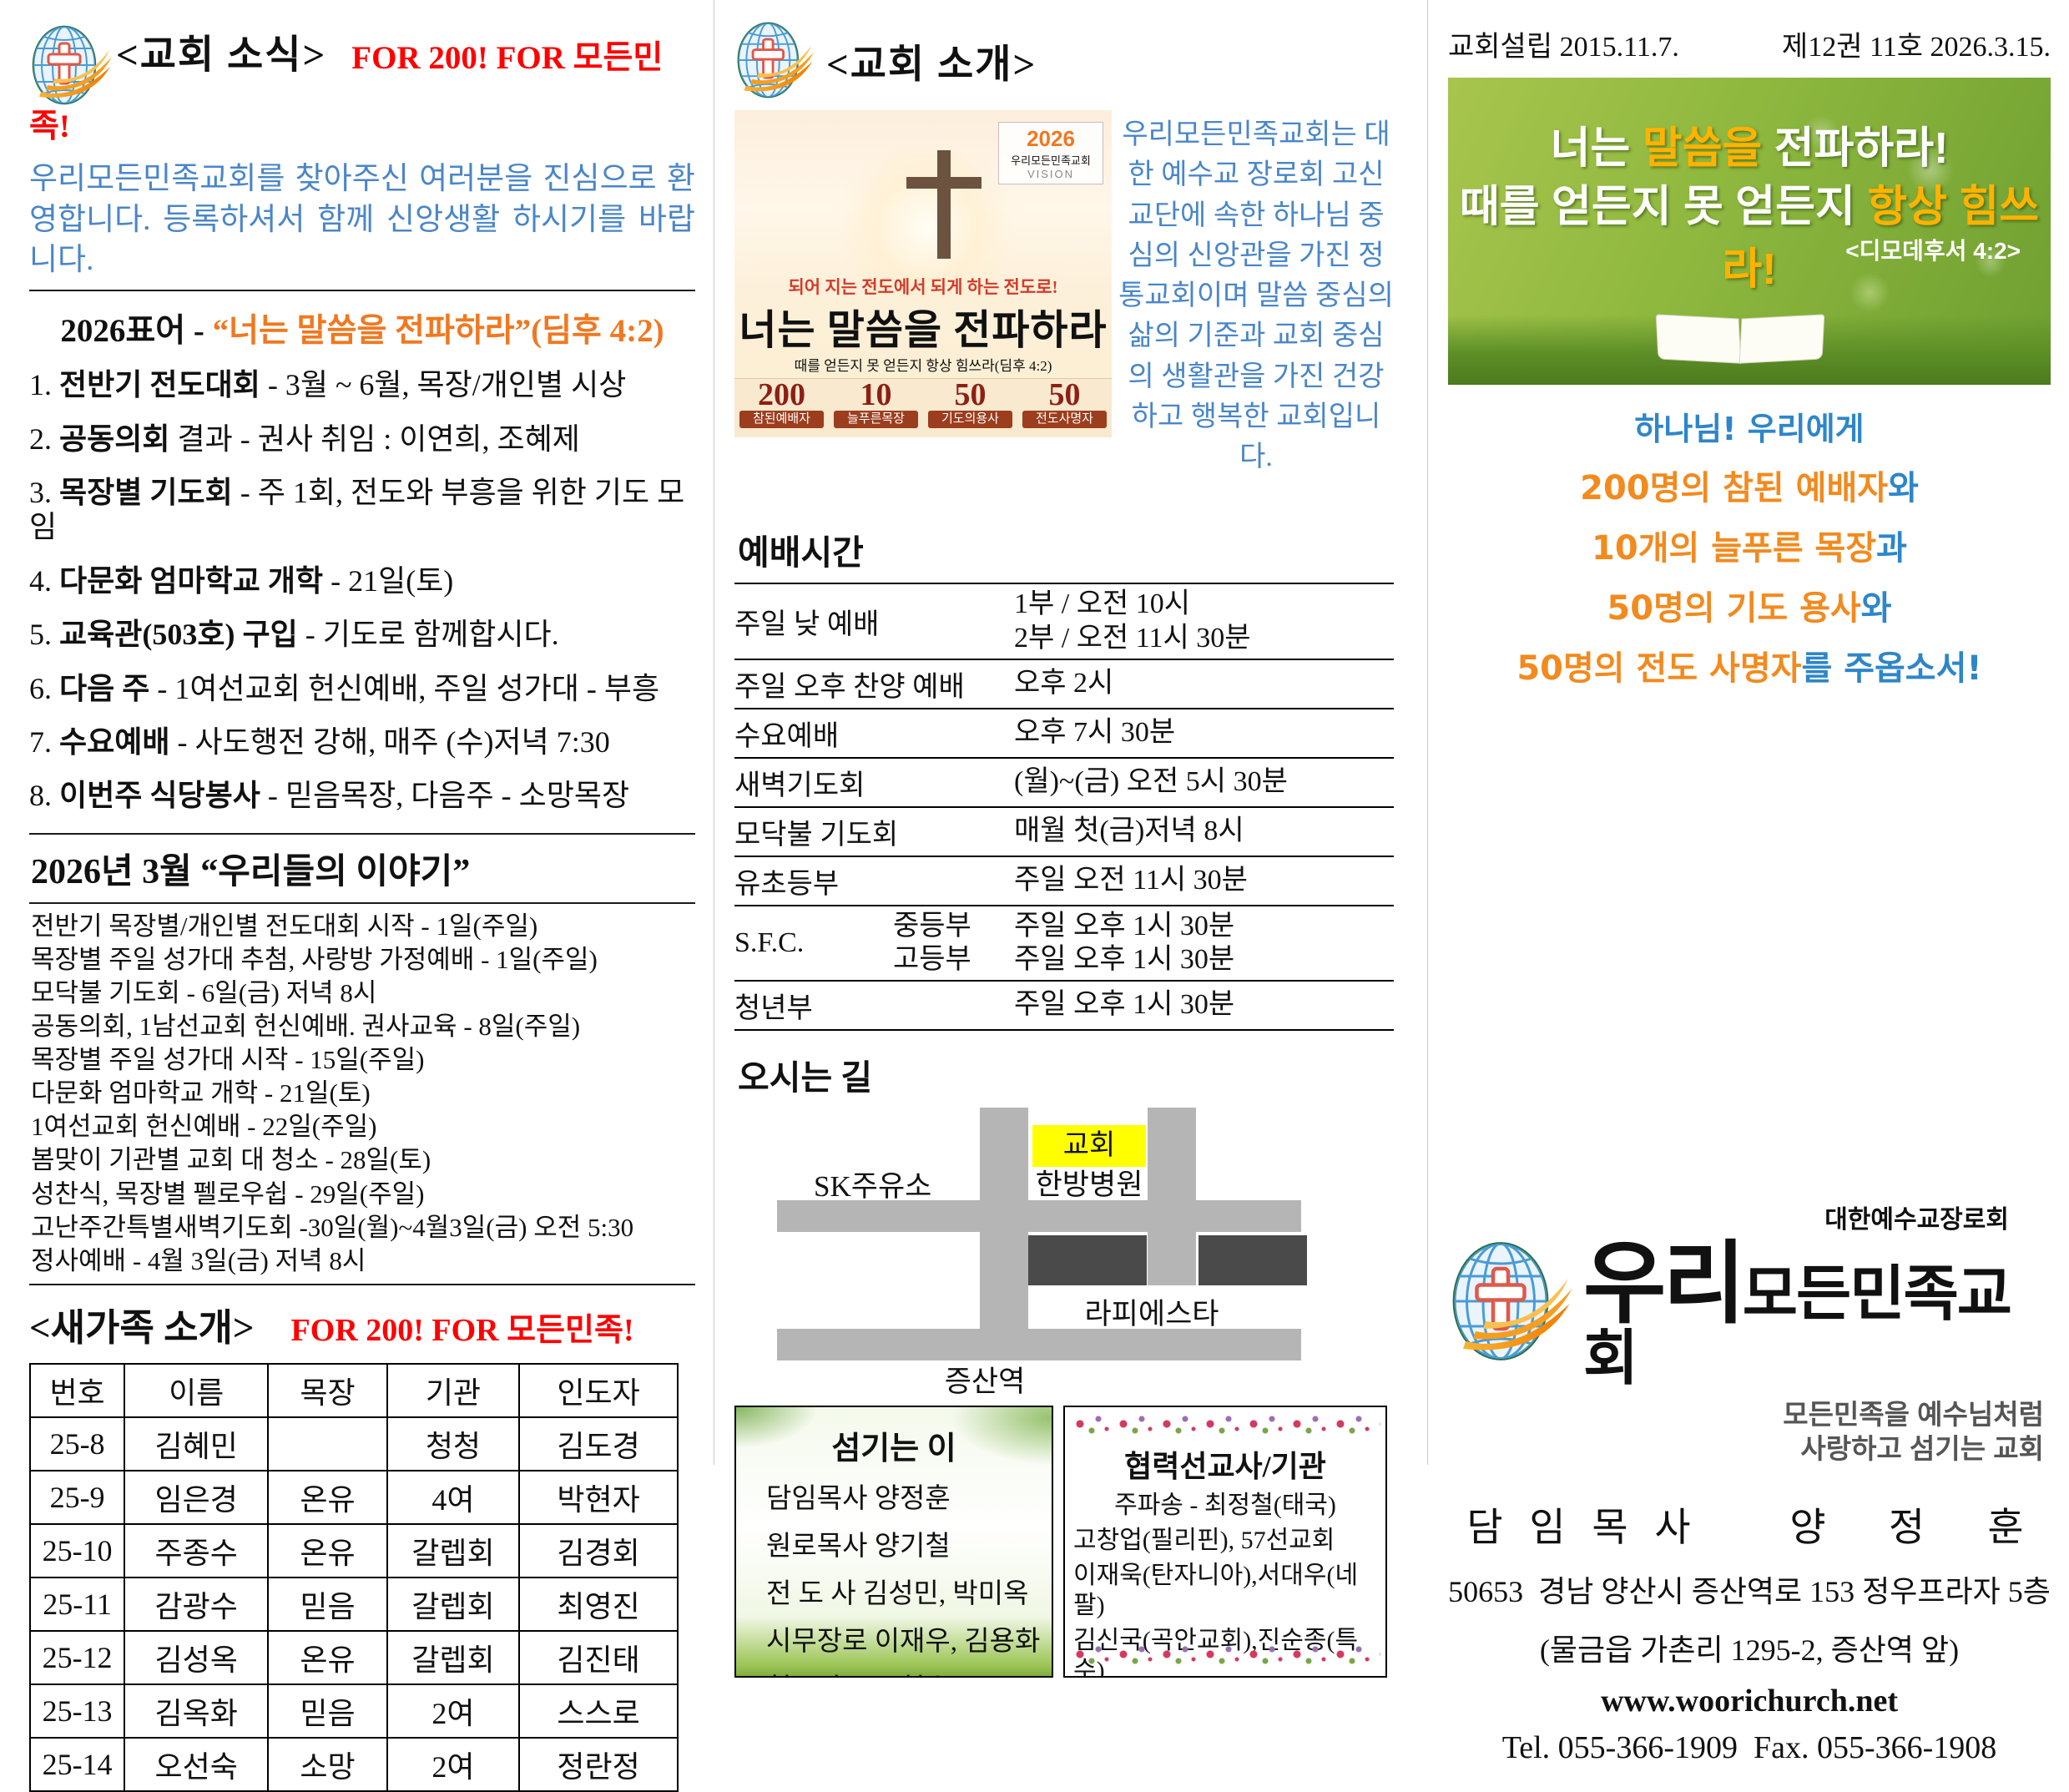 This screenshot has width=2069, height=1792. What do you see at coordinates (858, 1547) in the screenshot?
I see `servant-line: 원로목사 양기철` at bounding box center [858, 1547].